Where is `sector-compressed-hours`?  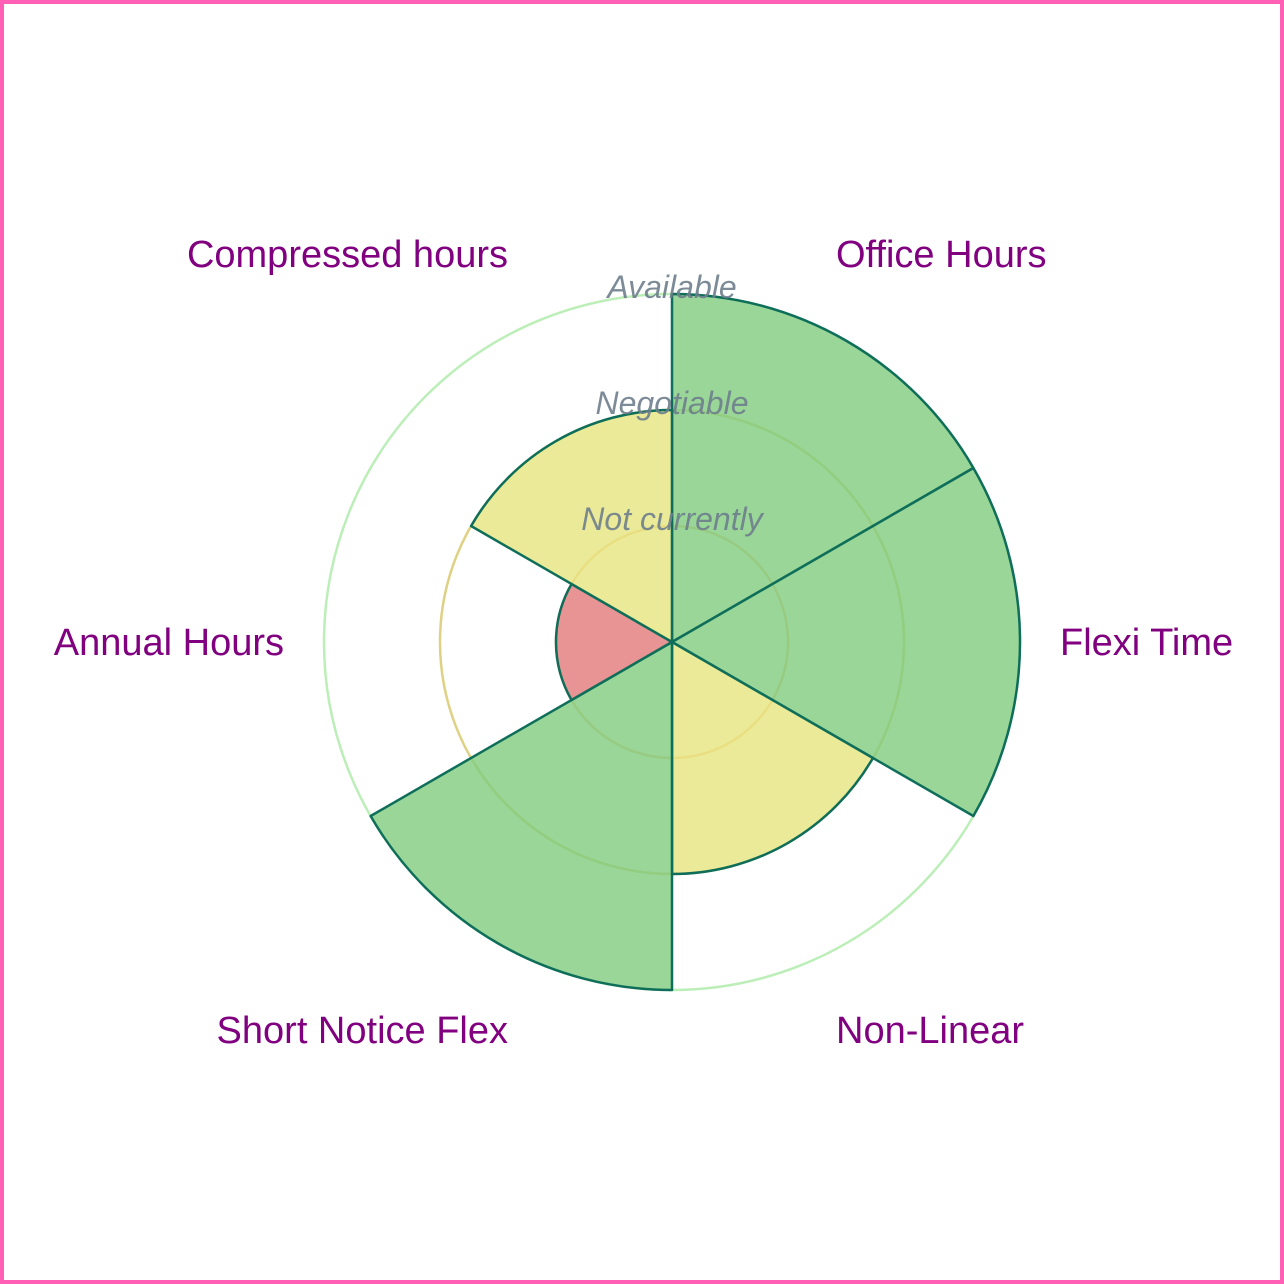
sector-compressed-hours is located at coordinates (571, 526).